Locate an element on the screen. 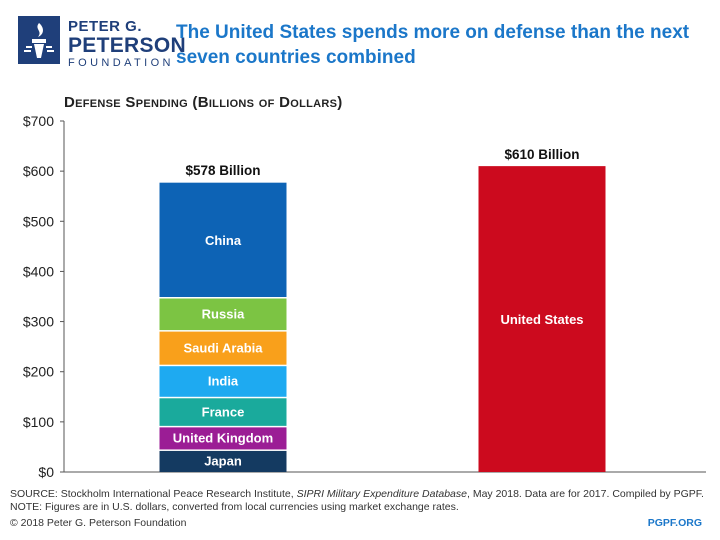 The height and width of the screenshot is (540, 720). bar-segment-united-states is located at coordinates (542, 319).